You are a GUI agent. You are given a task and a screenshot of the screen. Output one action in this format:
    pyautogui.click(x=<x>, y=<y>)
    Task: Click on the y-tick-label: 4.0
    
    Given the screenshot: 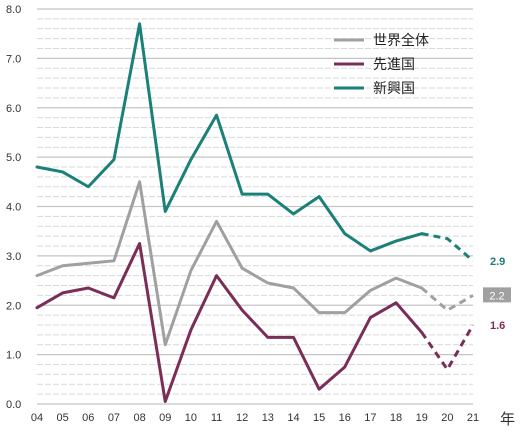 What is the action you would take?
    pyautogui.click(x=13, y=208)
    